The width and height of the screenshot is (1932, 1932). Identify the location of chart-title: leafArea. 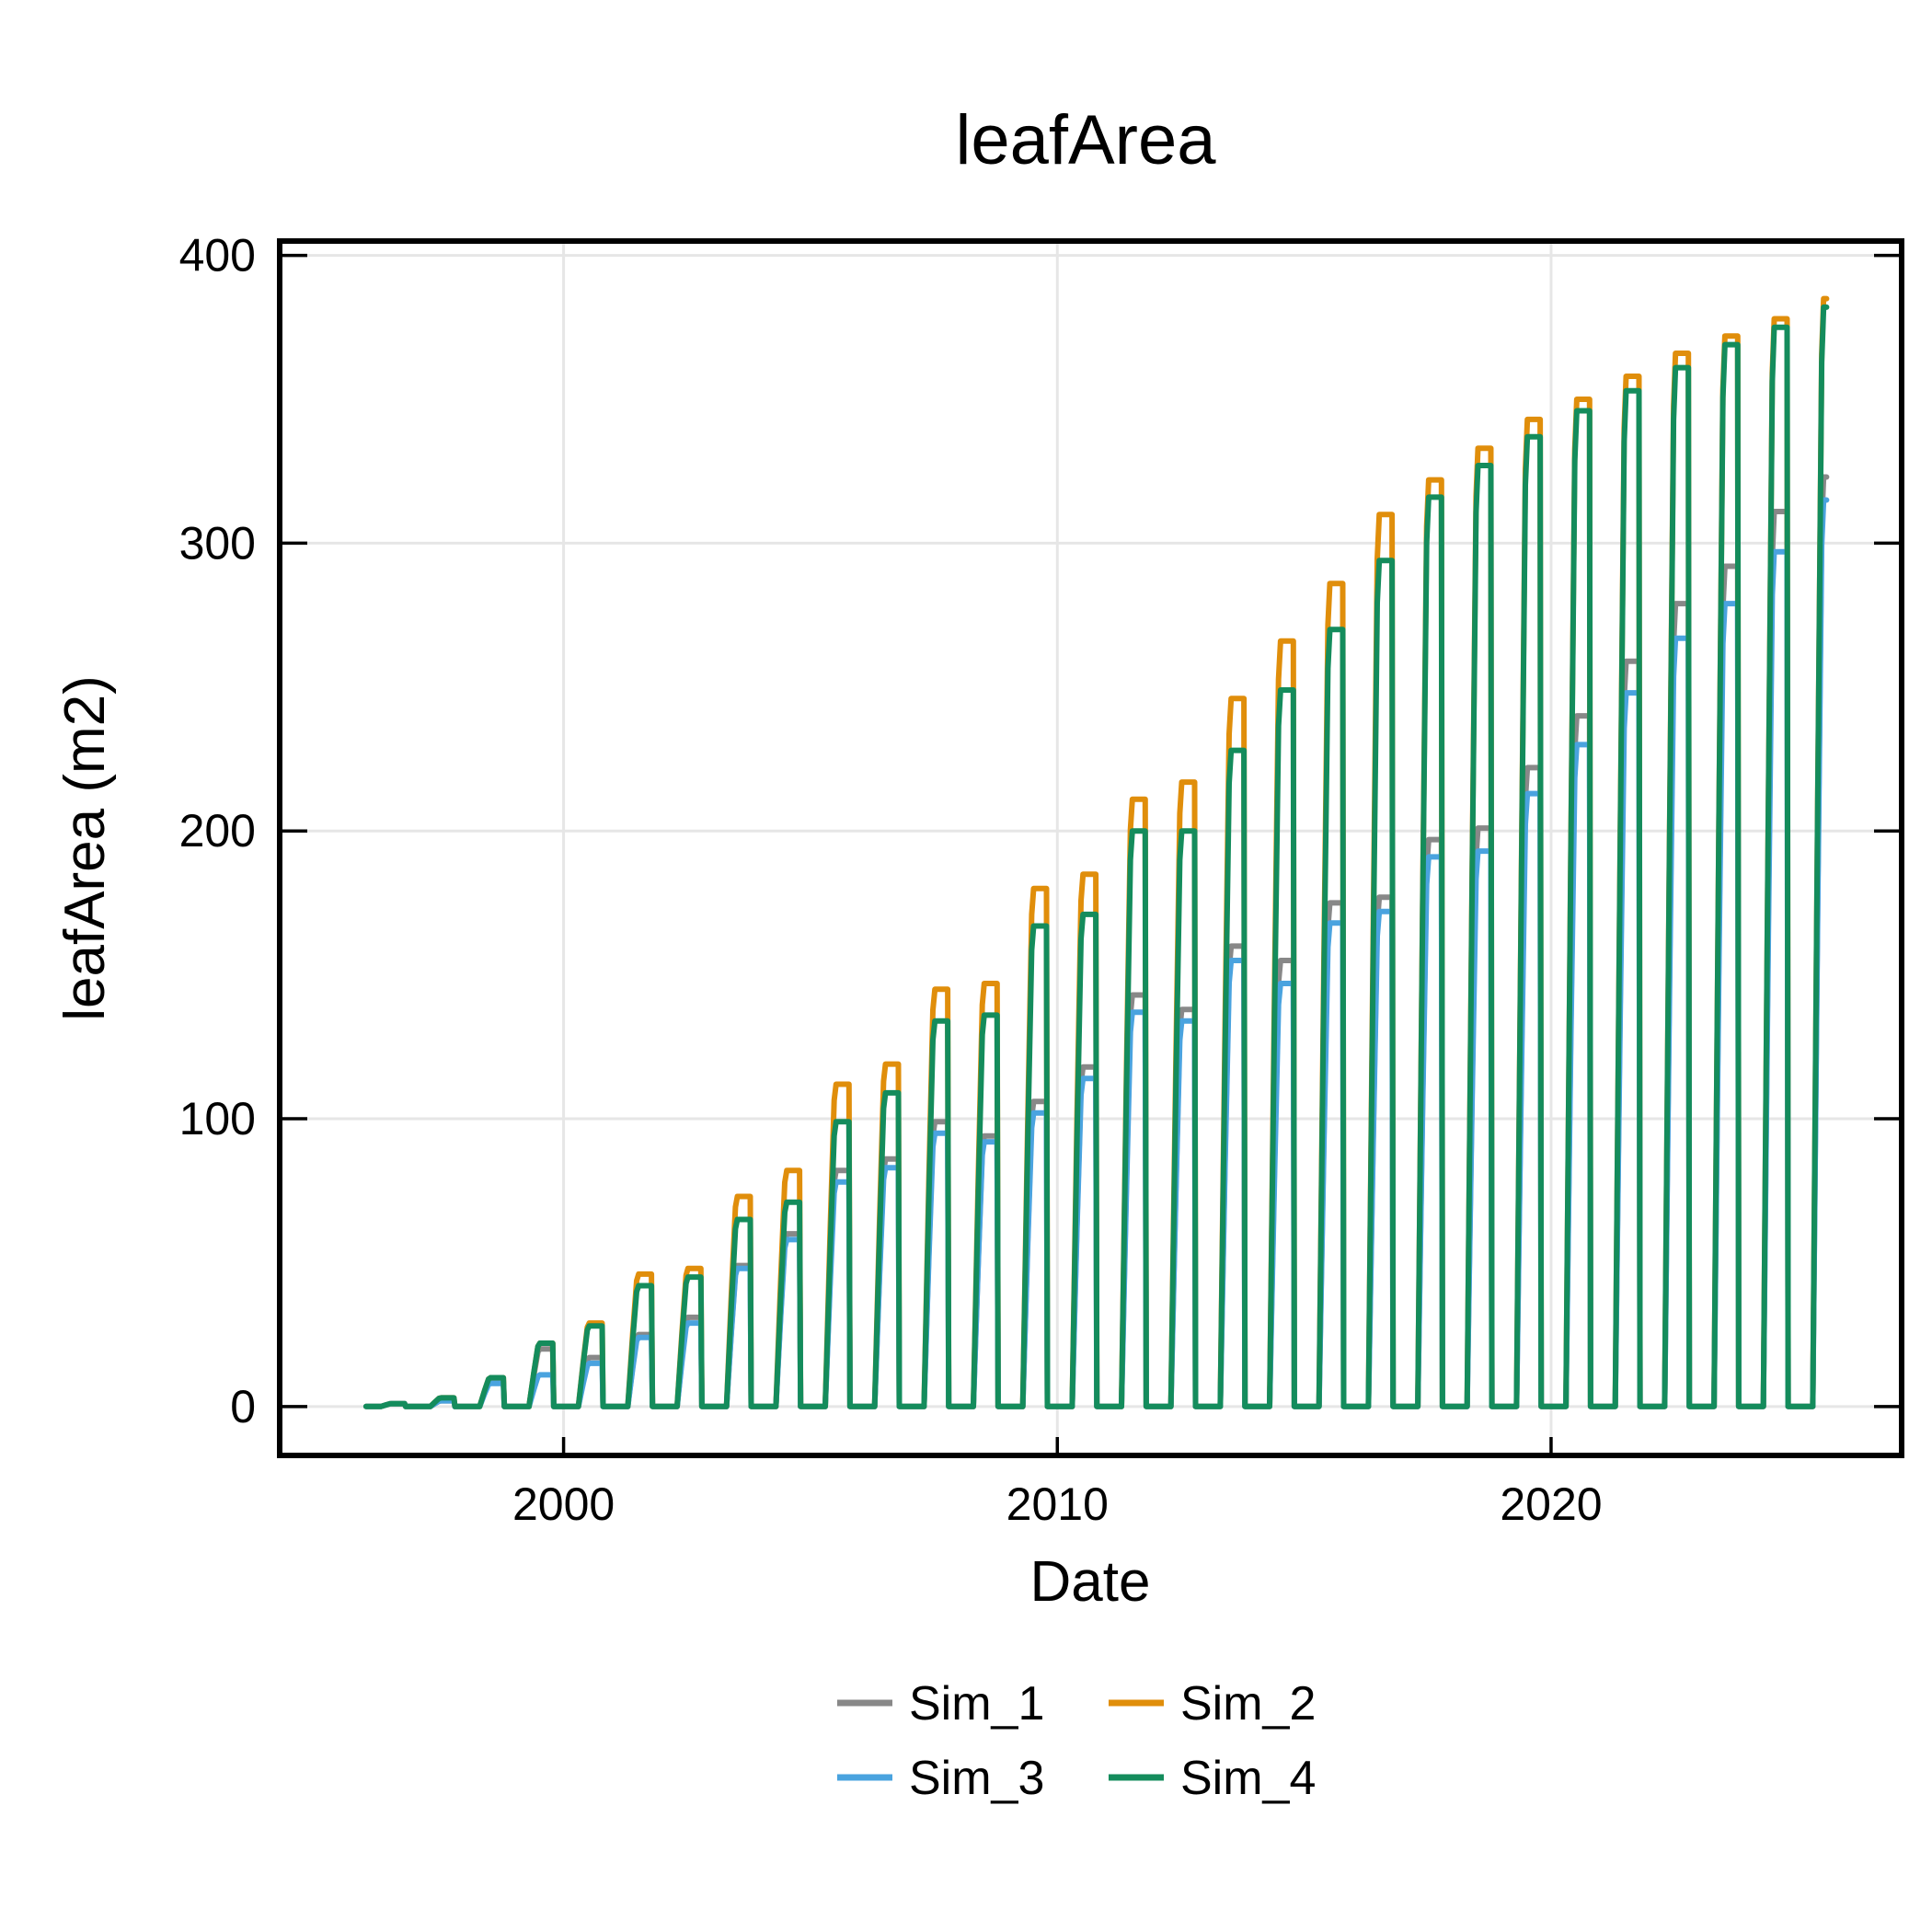
(1085, 140).